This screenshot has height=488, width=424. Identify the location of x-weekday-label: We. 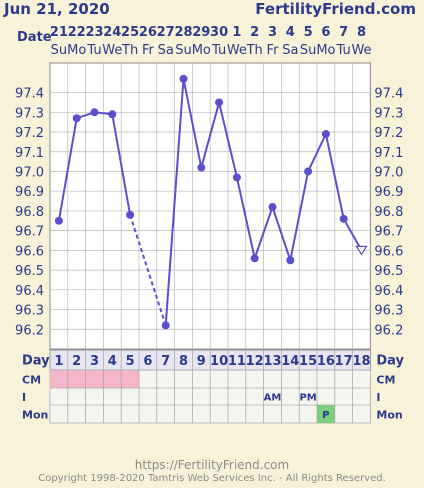
(112, 50).